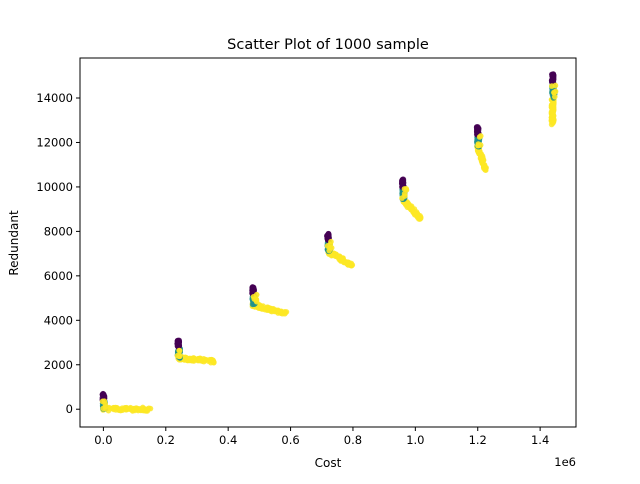 Image resolution: width=640 pixels, height=484 pixels. What do you see at coordinates (321, 437) in the screenshot?
I see `x-axis-ticks: 0.0 0.2 0.4 0.6 0.8 1.0 1.2 1.4` at bounding box center [321, 437].